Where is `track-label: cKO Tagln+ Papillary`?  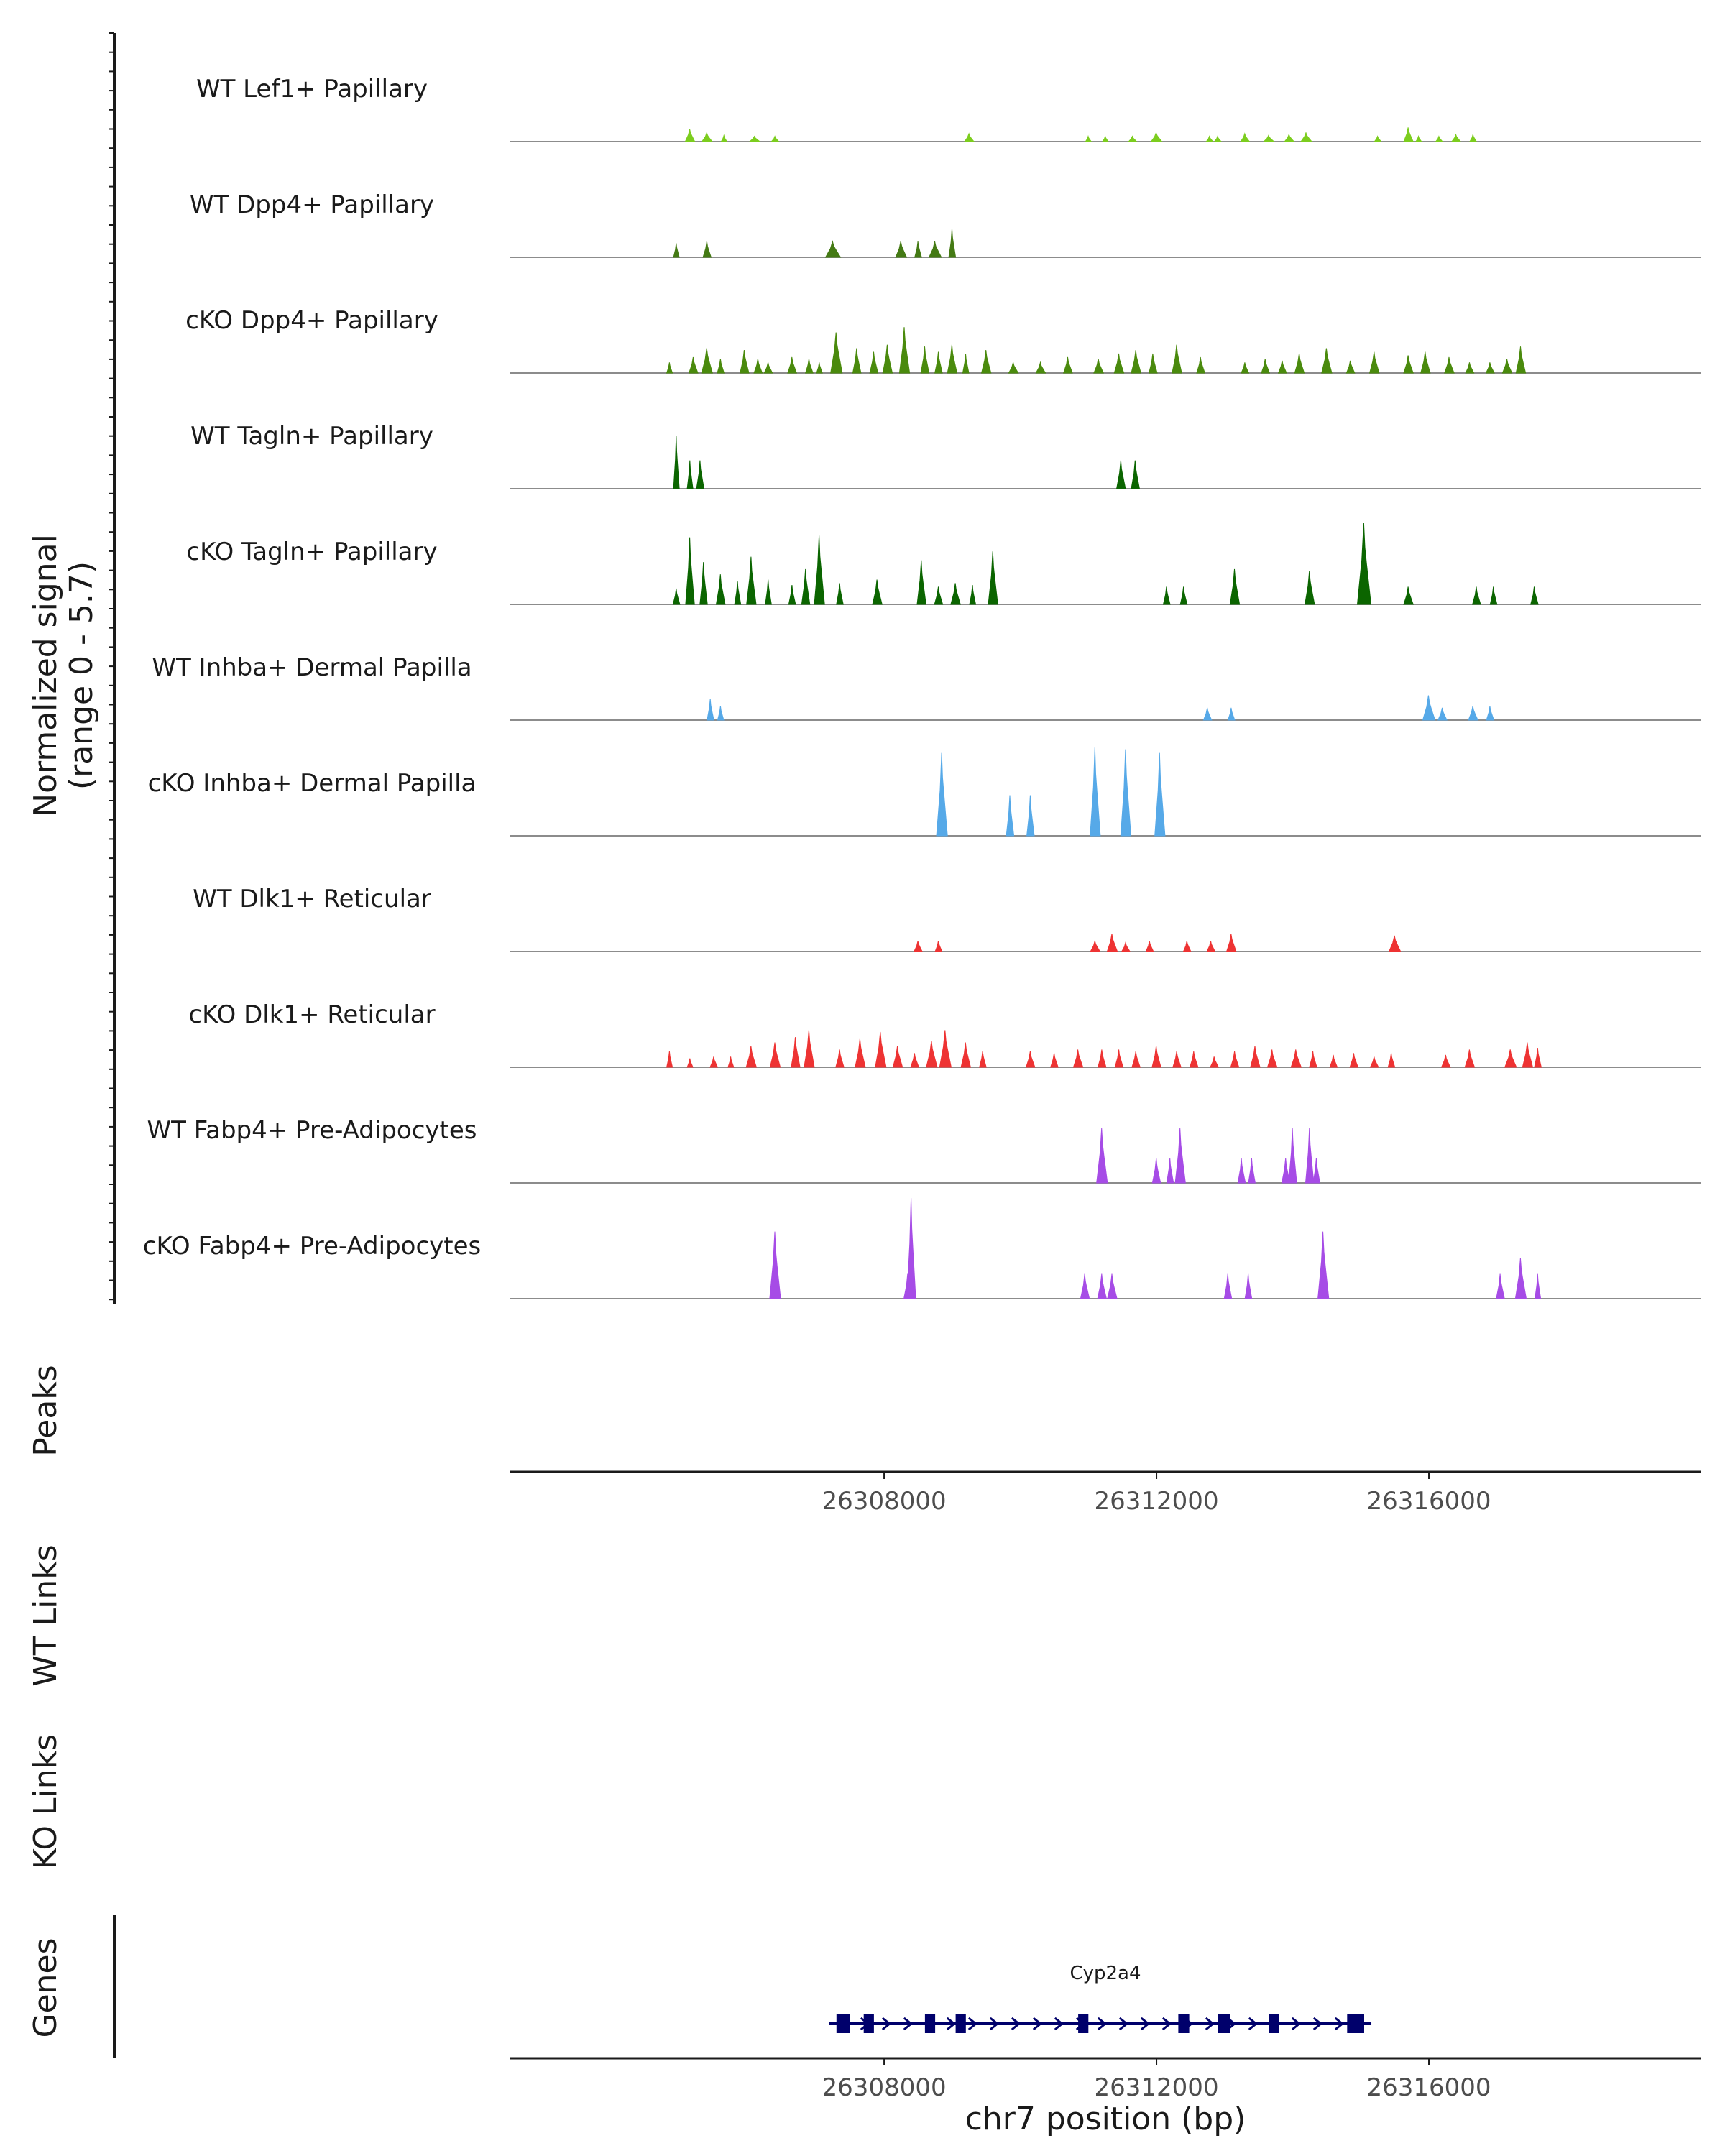 track-label: cKO Tagln+ Papillary is located at coordinates (311, 552).